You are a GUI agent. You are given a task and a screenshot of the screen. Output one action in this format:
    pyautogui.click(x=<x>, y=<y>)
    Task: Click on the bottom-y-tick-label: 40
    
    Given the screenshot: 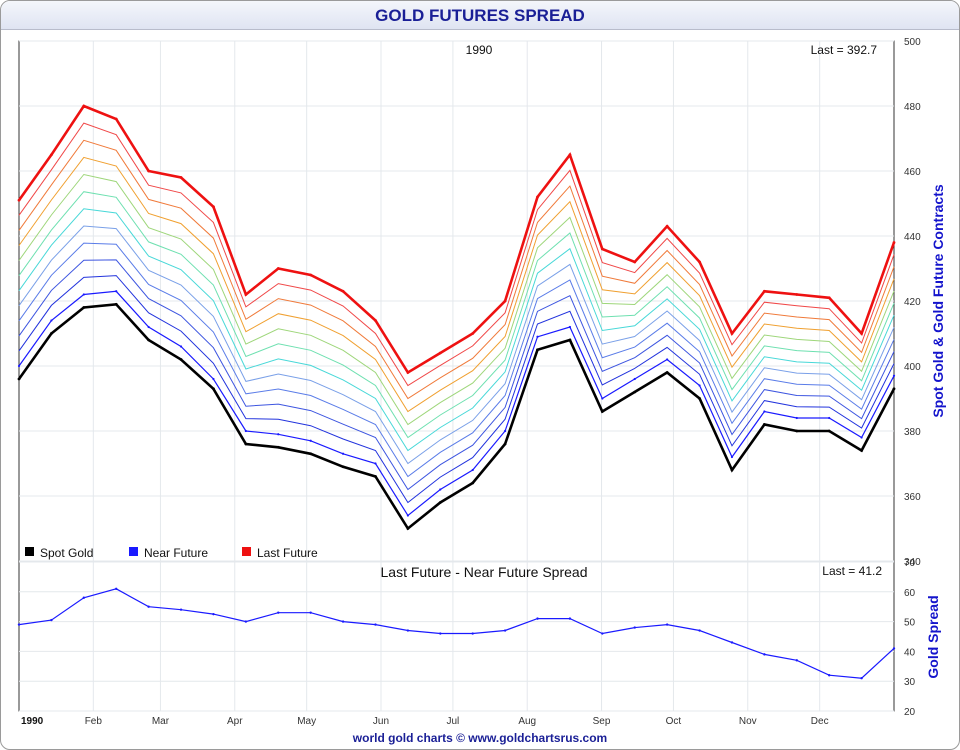 What is the action you would take?
    pyautogui.click(x=910, y=652)
    